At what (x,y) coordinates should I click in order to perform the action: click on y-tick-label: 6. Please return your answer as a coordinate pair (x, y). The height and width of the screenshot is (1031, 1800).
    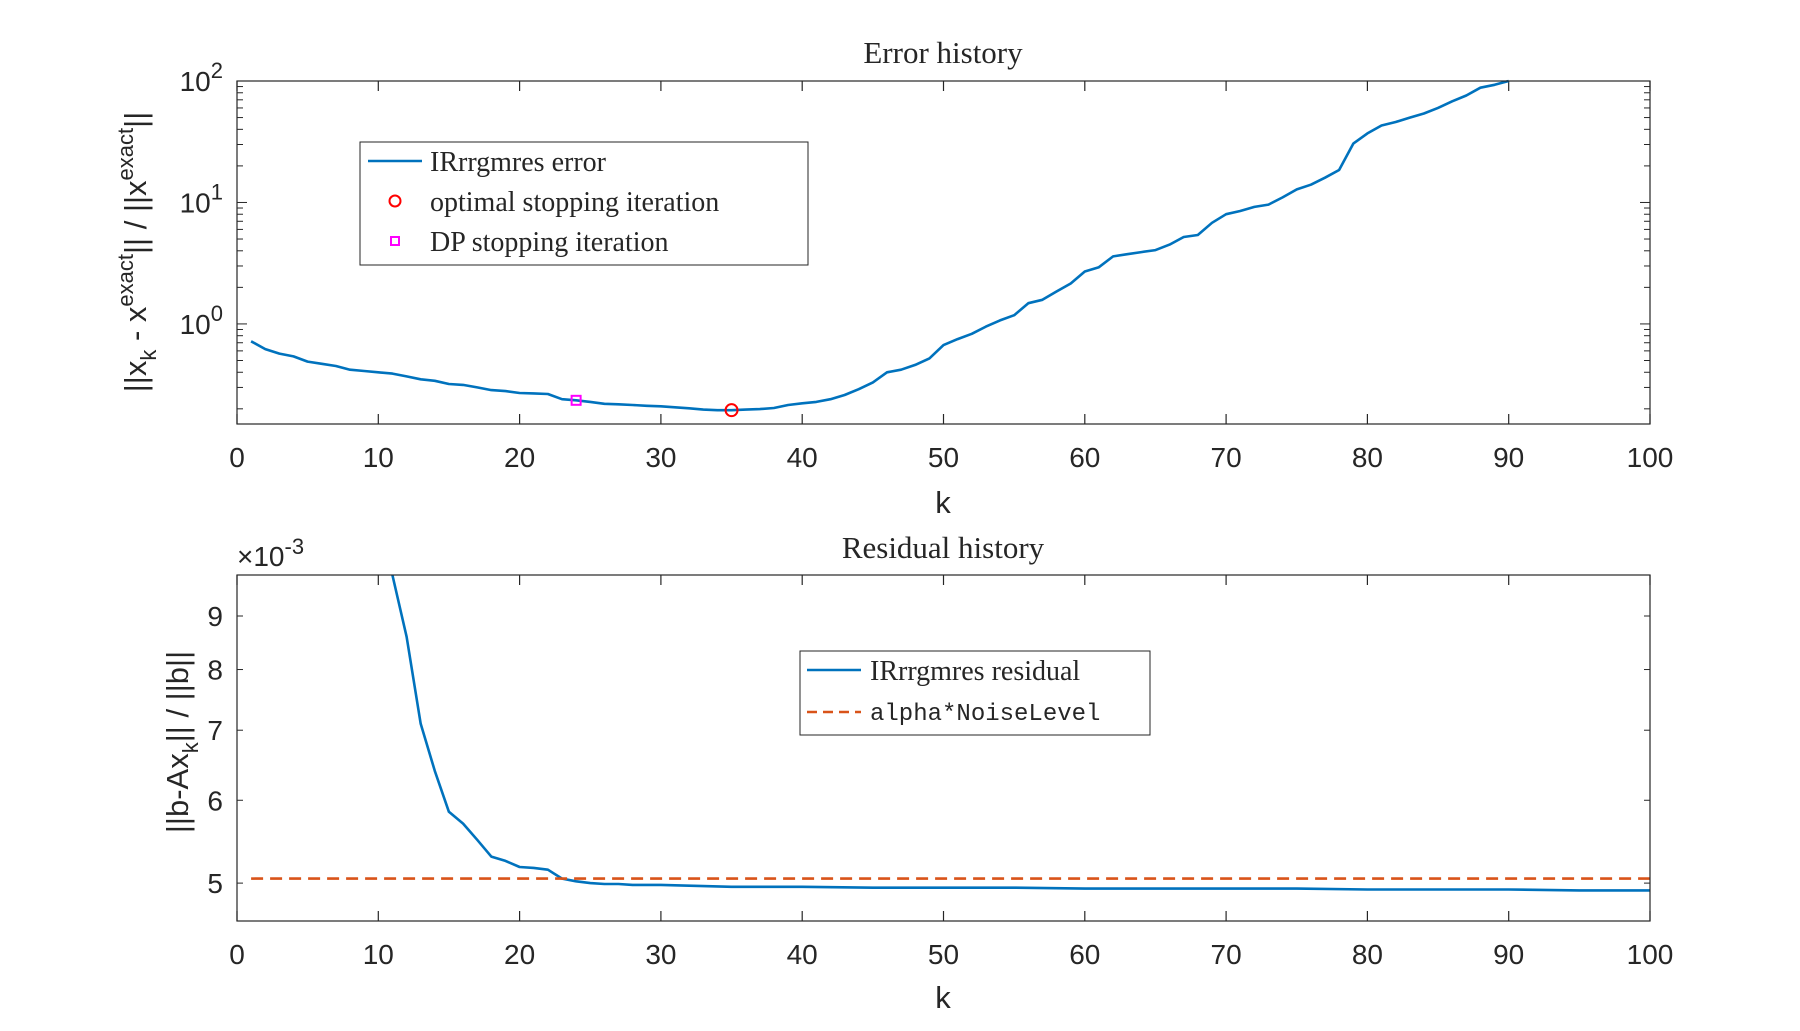
    Looking at the image, I should click on (215, 800).